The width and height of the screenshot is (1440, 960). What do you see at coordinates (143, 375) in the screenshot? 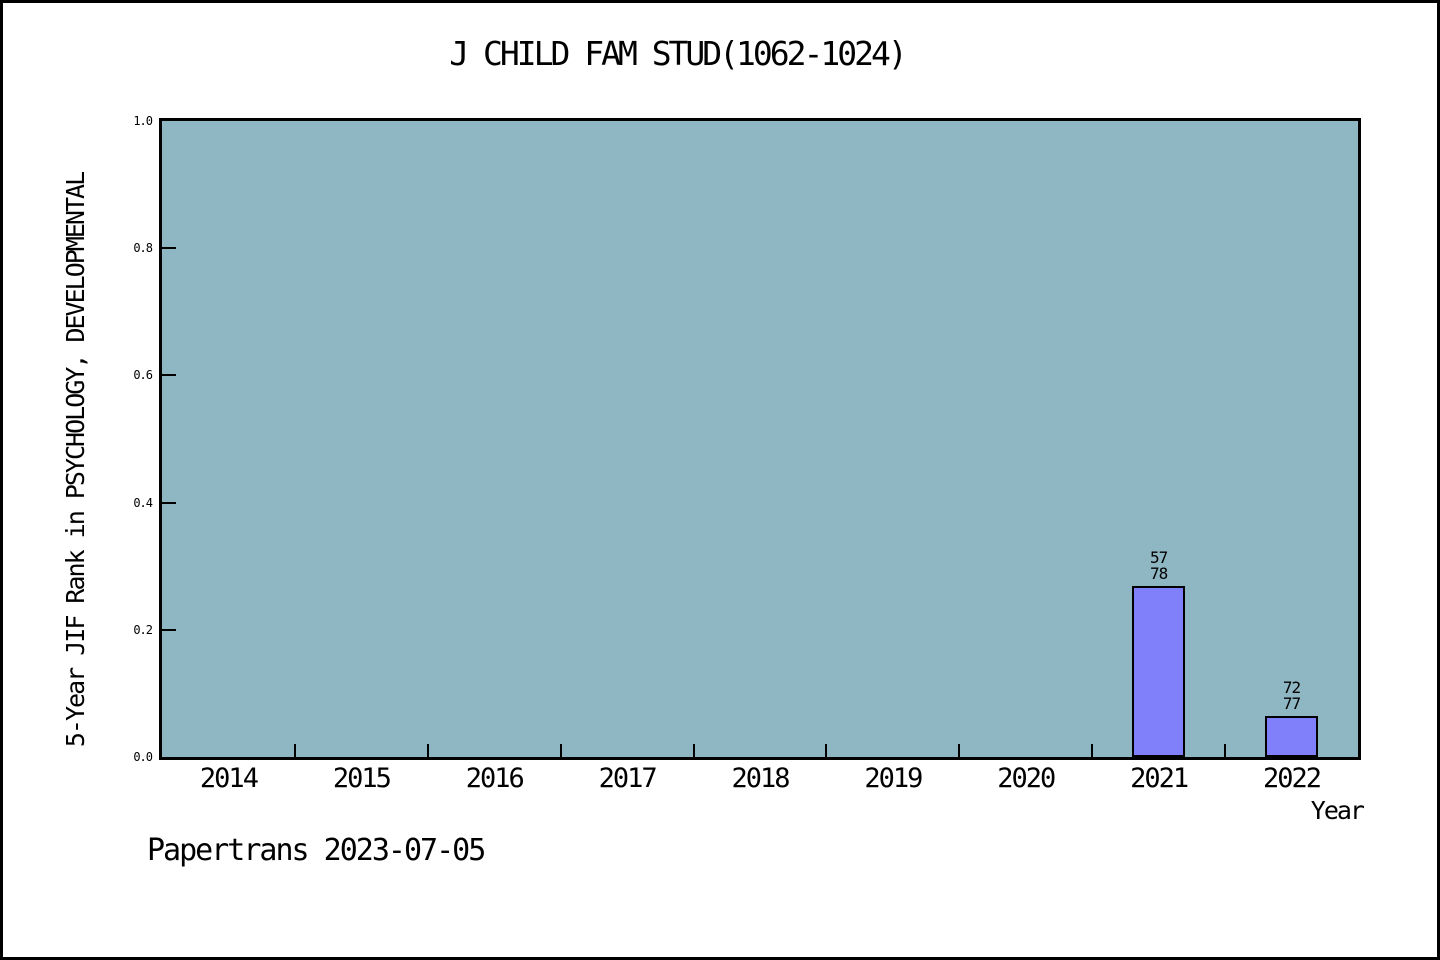
I see `y-tick-label: 0.6` at bounding box center [143, 375].